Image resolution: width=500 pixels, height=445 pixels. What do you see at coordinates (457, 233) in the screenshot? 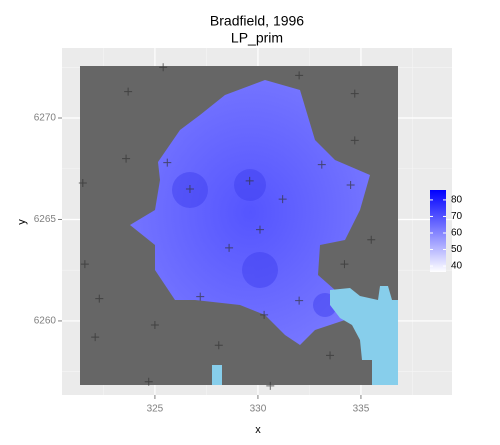
I see `colorbar-label: 60` at bounding box center [457, 233].